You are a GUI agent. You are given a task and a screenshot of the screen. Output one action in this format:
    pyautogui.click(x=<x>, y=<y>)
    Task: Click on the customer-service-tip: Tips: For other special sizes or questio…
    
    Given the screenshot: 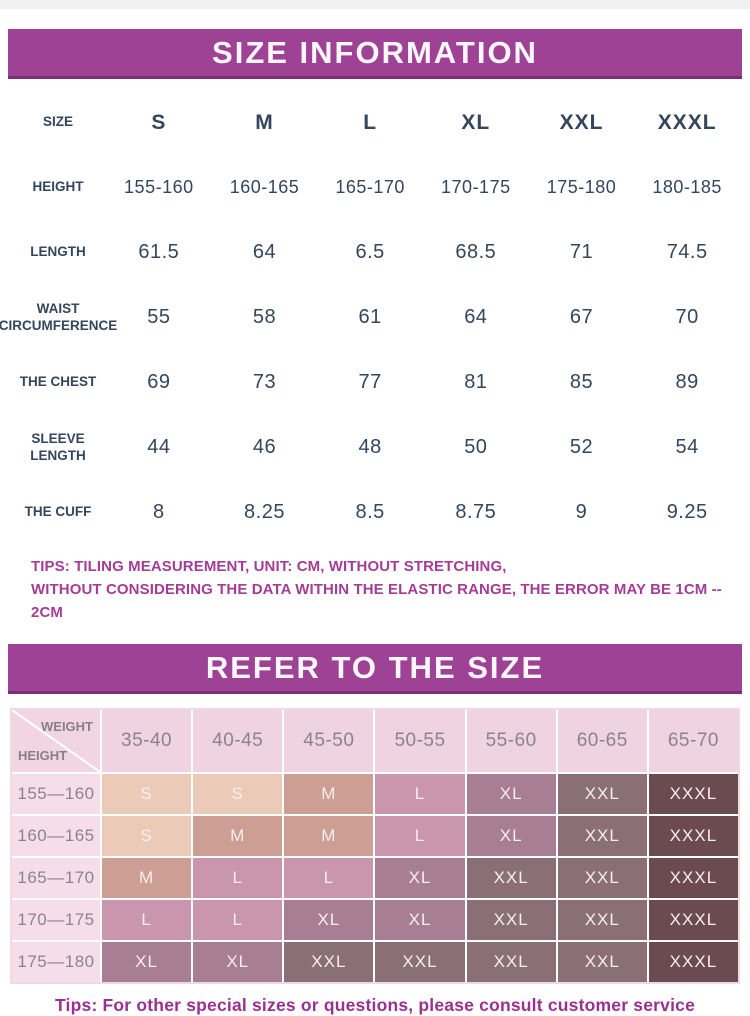 What is the action you would take?
    pyautogui.click(x=375, y=1005)
    